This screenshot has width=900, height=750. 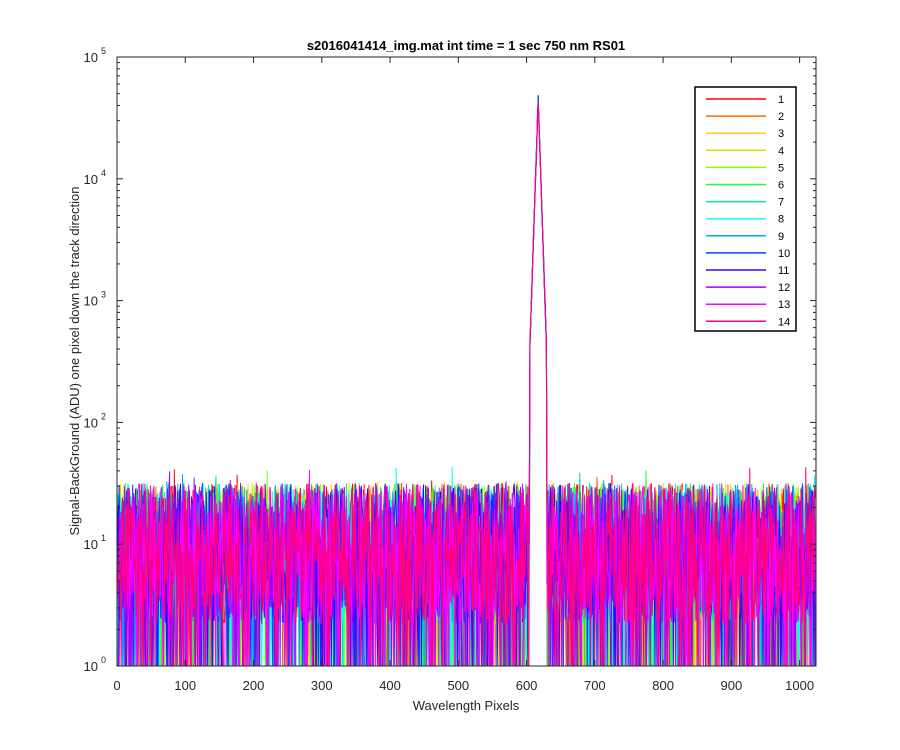 I want to click on legend-label: 13, so click(x=784, y=305).